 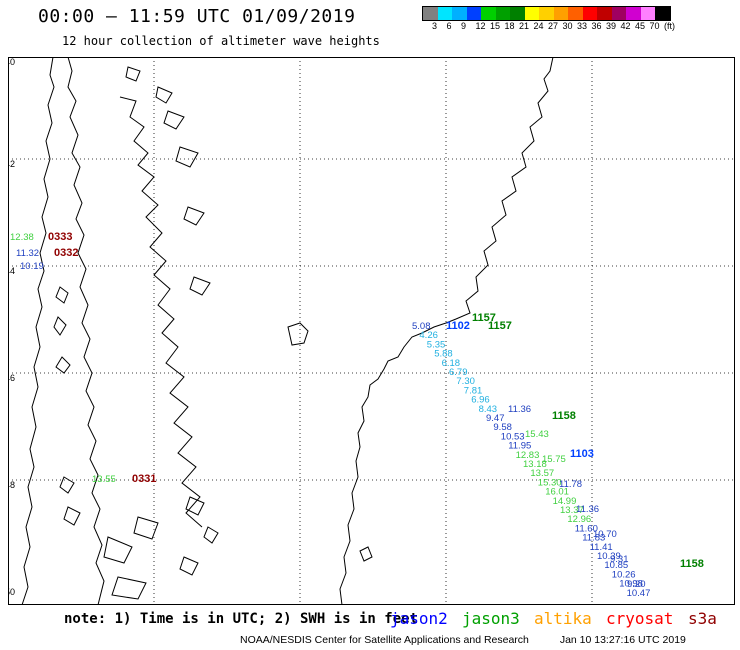 What do you see at coordinates (669, 26) in the screenshot?
I see `colorbar-unit: (ft)` at bounding box center [669, 26].